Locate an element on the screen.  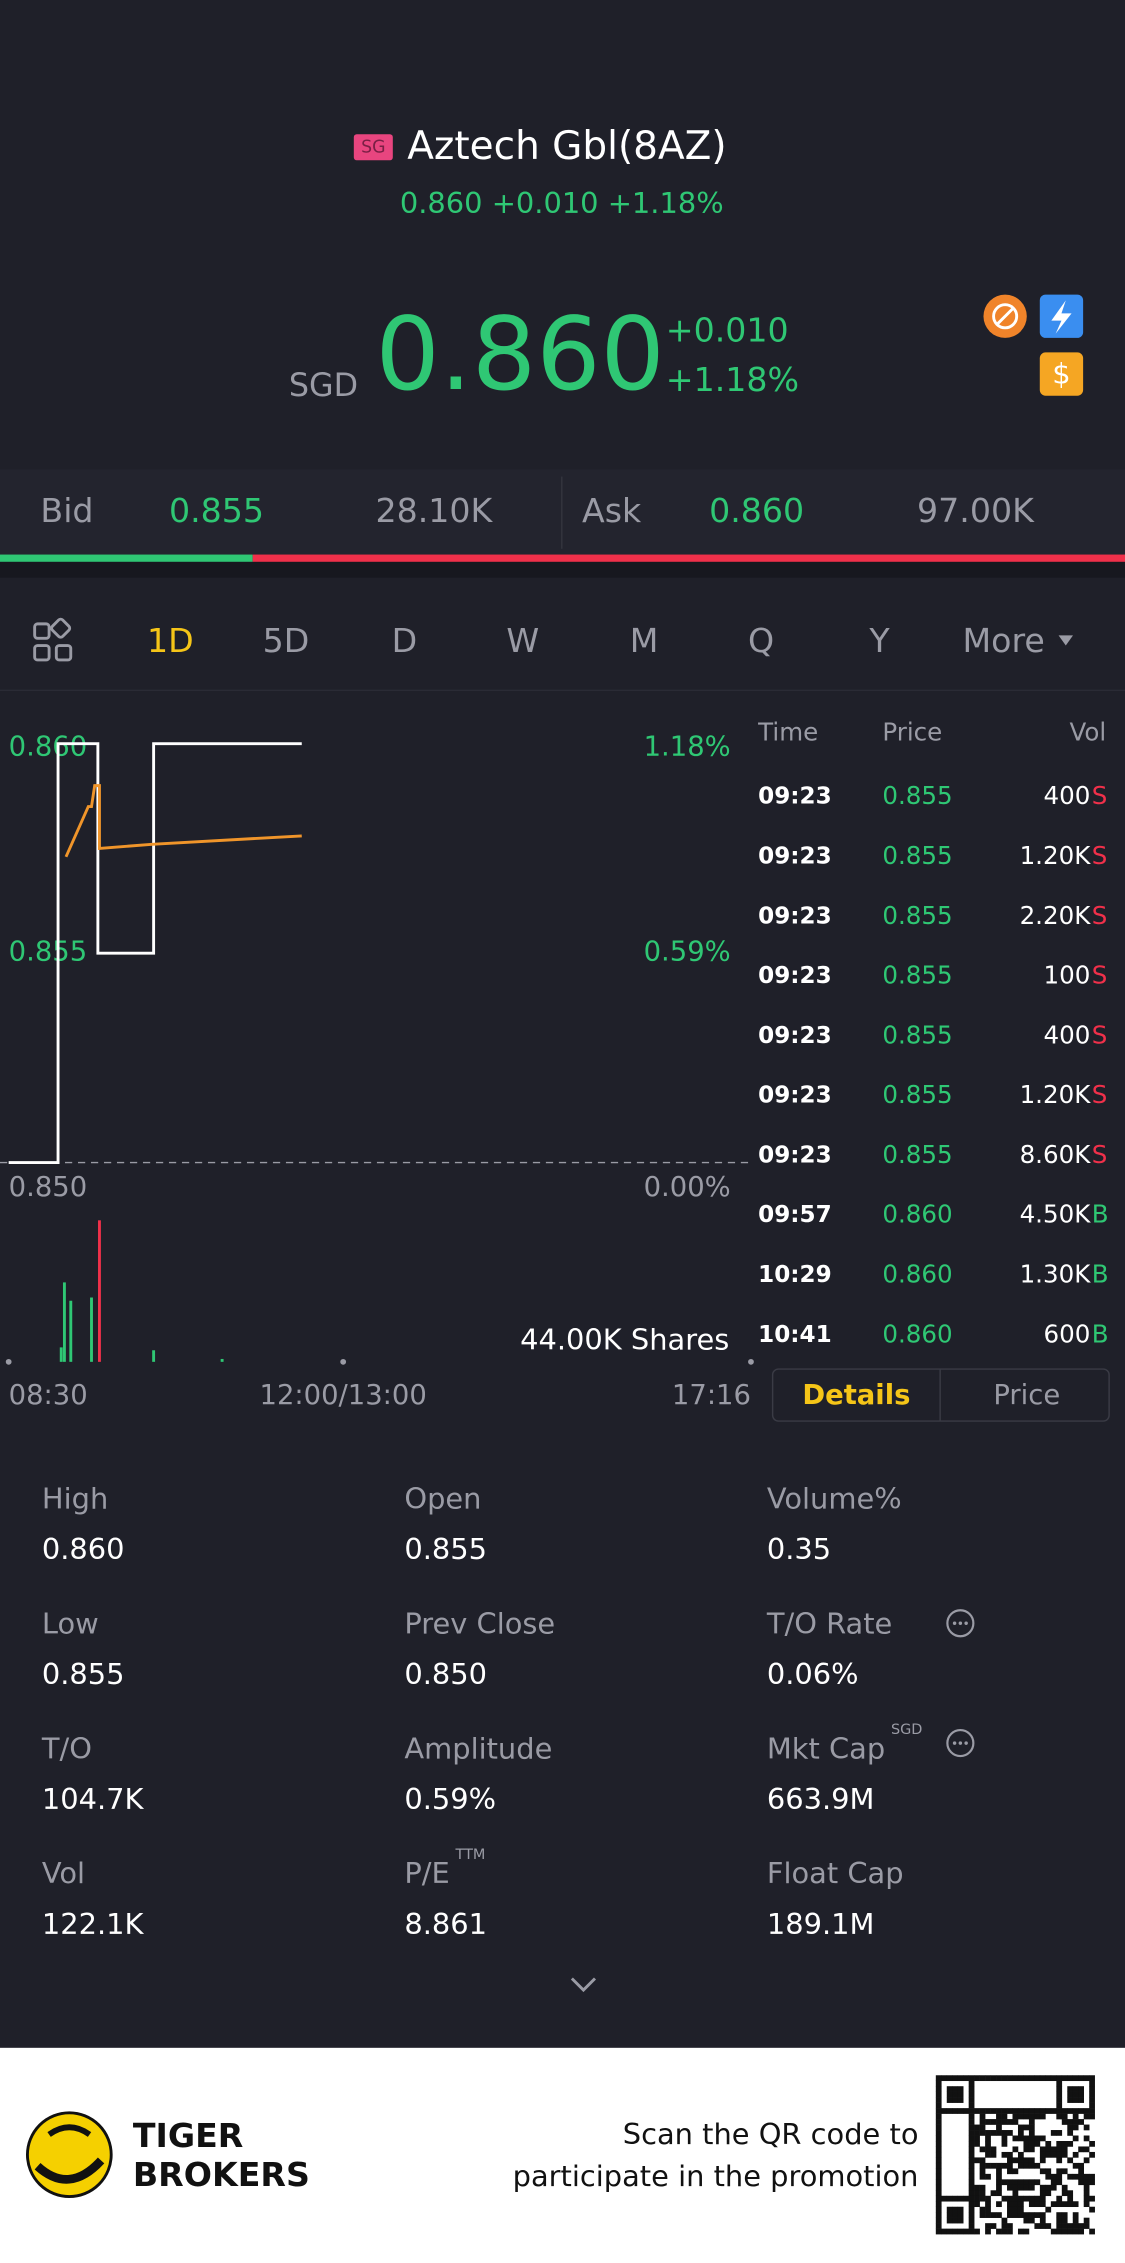
toggle-tab: Price is located at coordinates (1026, 1395).